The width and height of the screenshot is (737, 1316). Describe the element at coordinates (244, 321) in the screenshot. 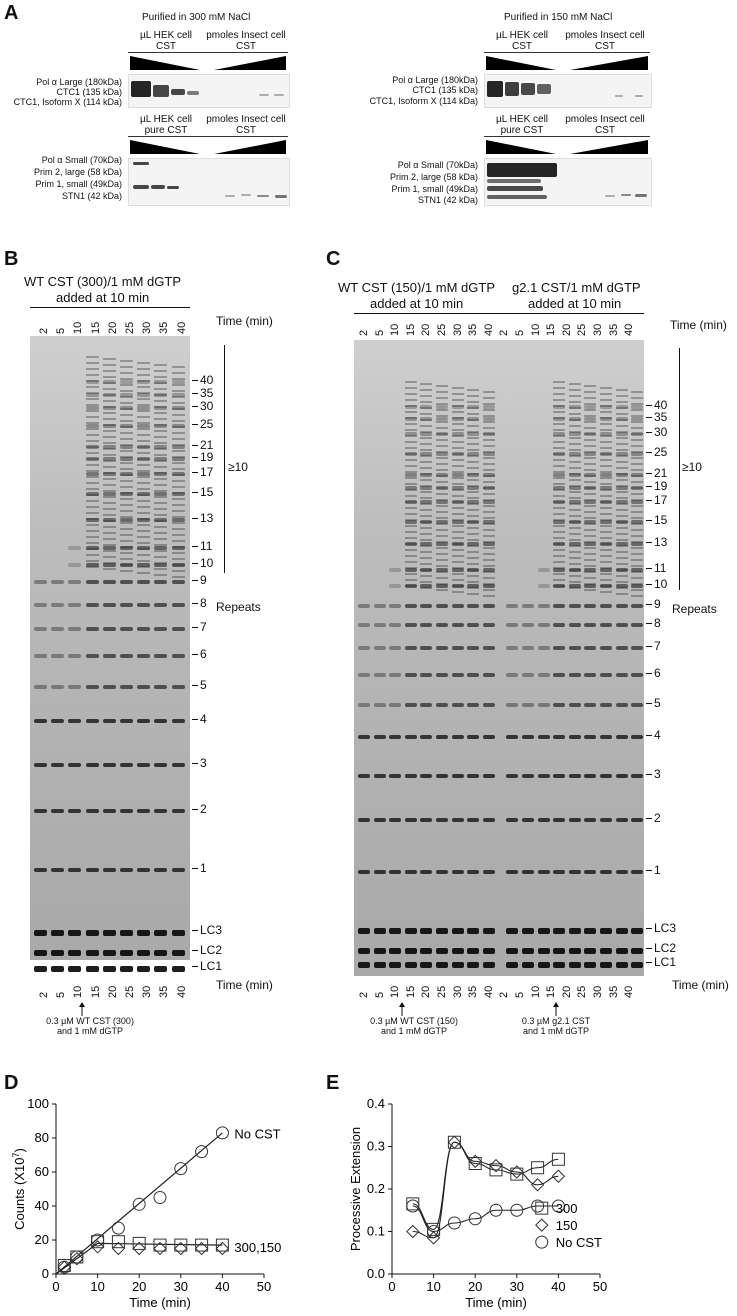

I see `panel-b-time-label-top: Time (min)` at that location.